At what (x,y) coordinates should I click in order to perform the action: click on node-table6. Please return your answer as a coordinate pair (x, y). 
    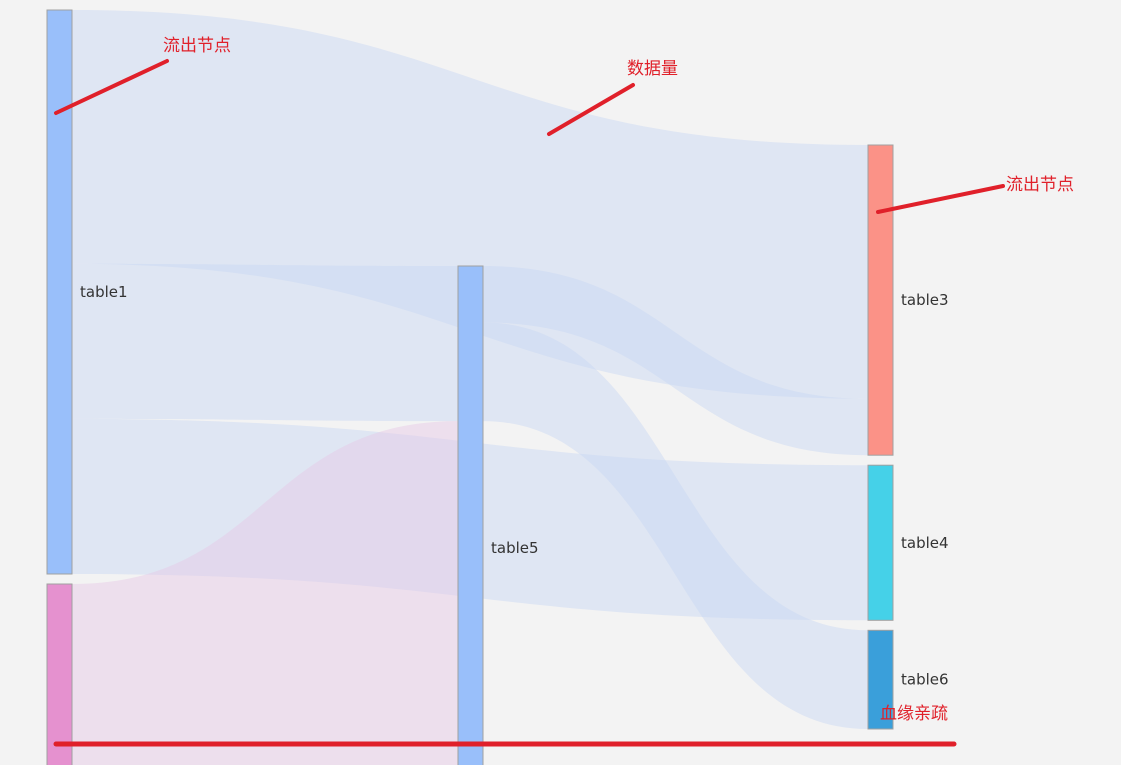
    Looking at the image, I should click on (880, 679).